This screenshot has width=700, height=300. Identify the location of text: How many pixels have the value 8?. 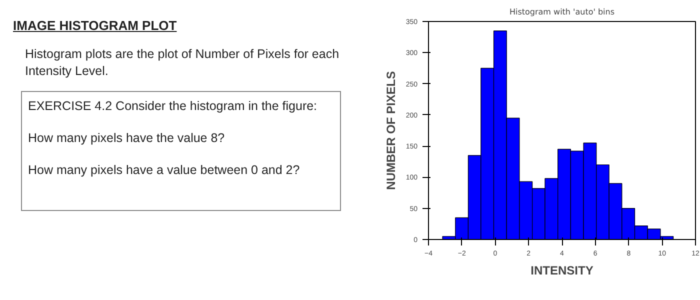
(127, 139).